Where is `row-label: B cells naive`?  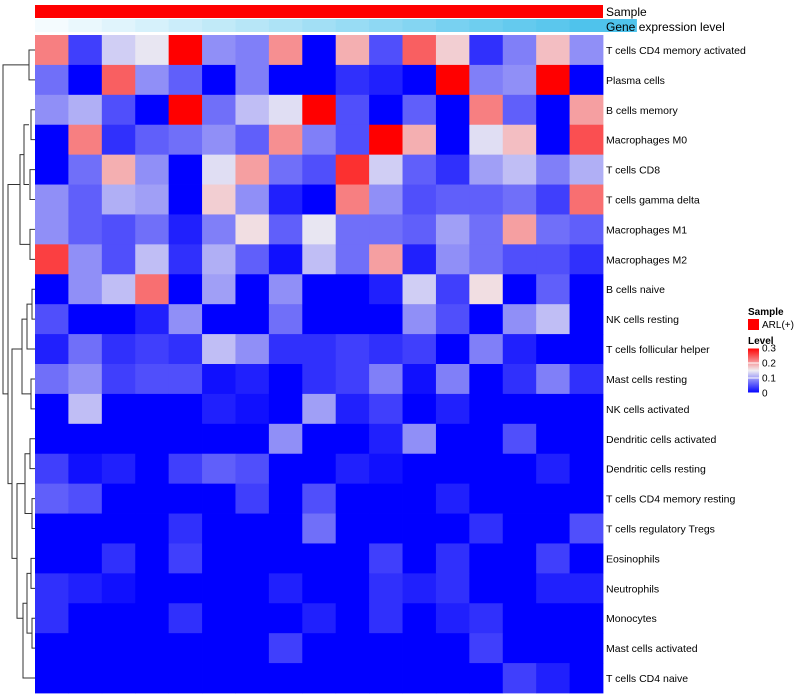
row-label: B cells naive is located at coordinates (635, 290).